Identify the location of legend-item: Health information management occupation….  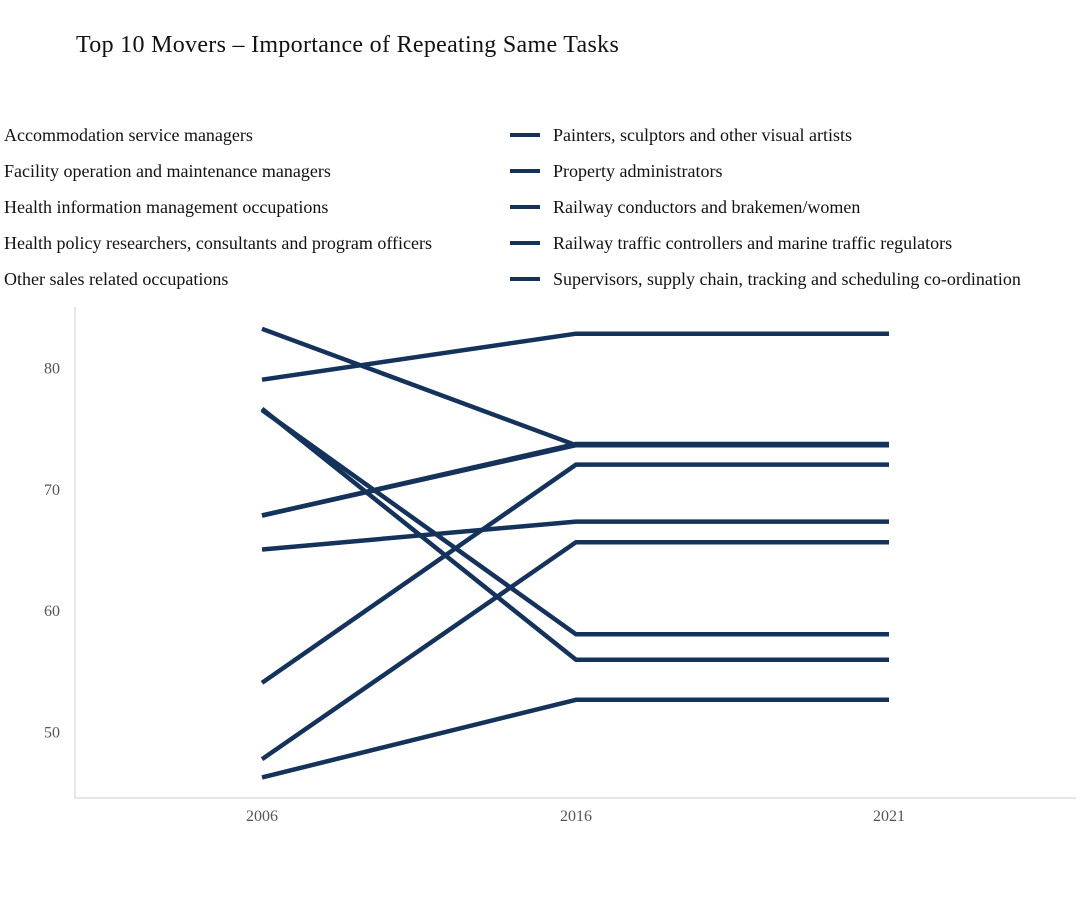
(544, 207).